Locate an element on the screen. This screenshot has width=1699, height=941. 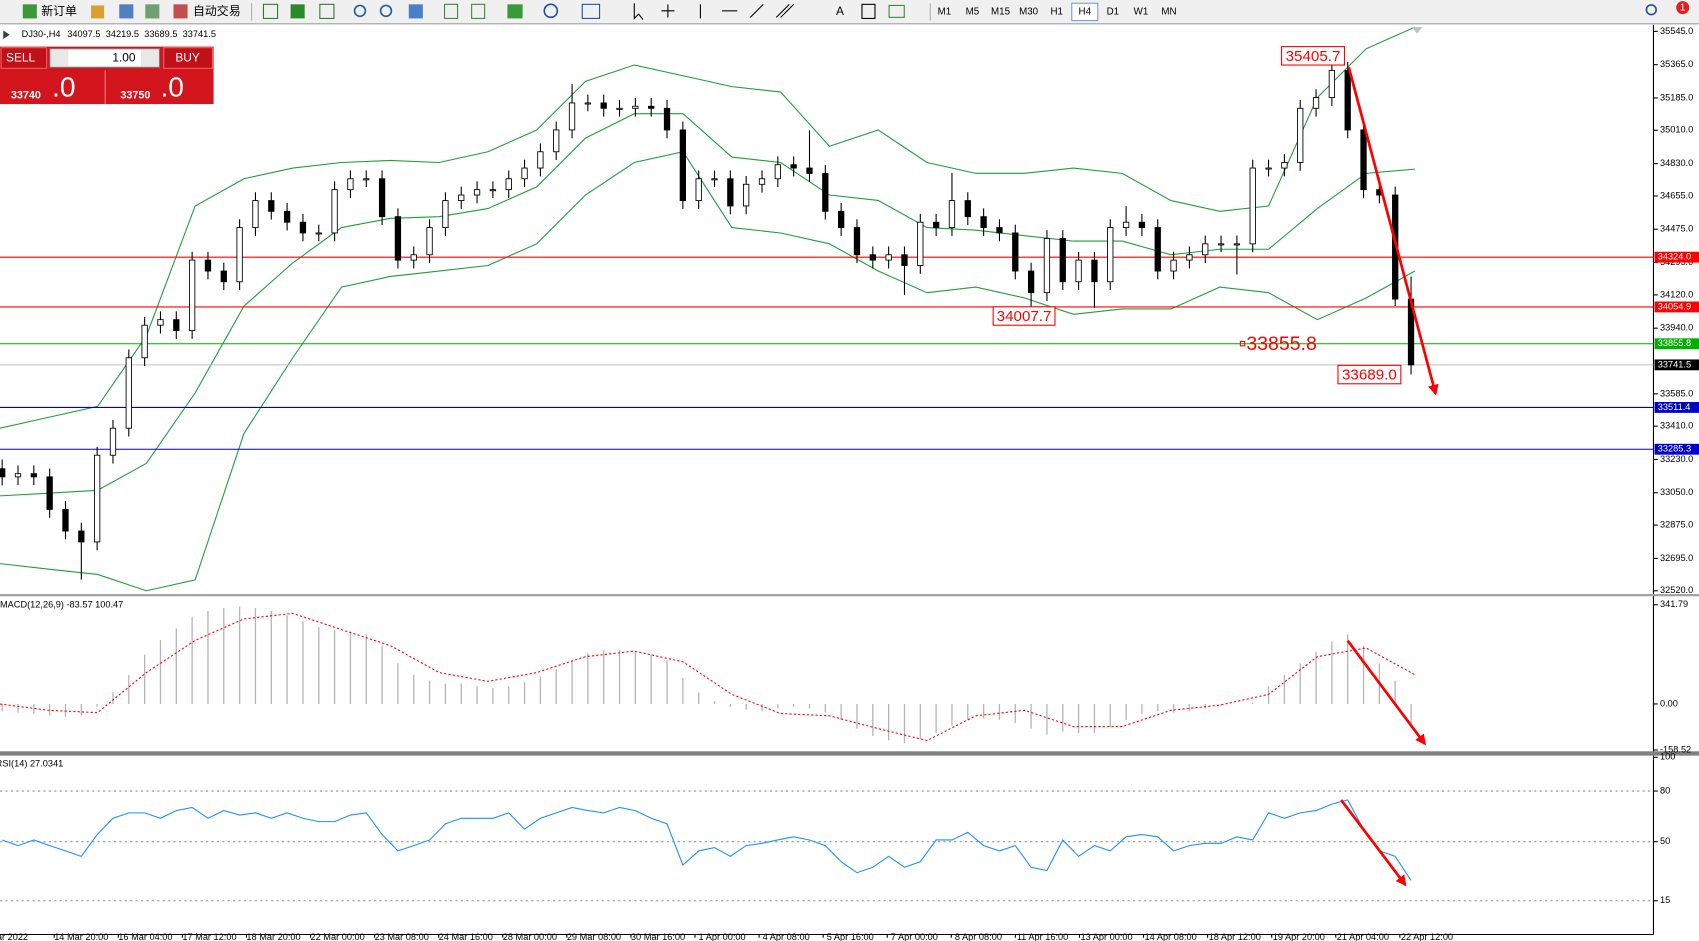
candle-chart-button is located at coordinates (297, 11).